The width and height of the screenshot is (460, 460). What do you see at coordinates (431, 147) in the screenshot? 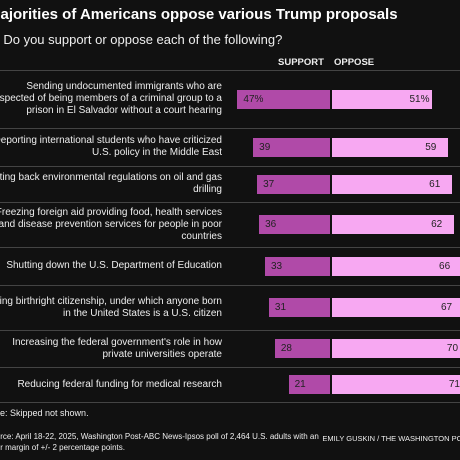
I see `value-label: 59` at bounding box center [431, 147].